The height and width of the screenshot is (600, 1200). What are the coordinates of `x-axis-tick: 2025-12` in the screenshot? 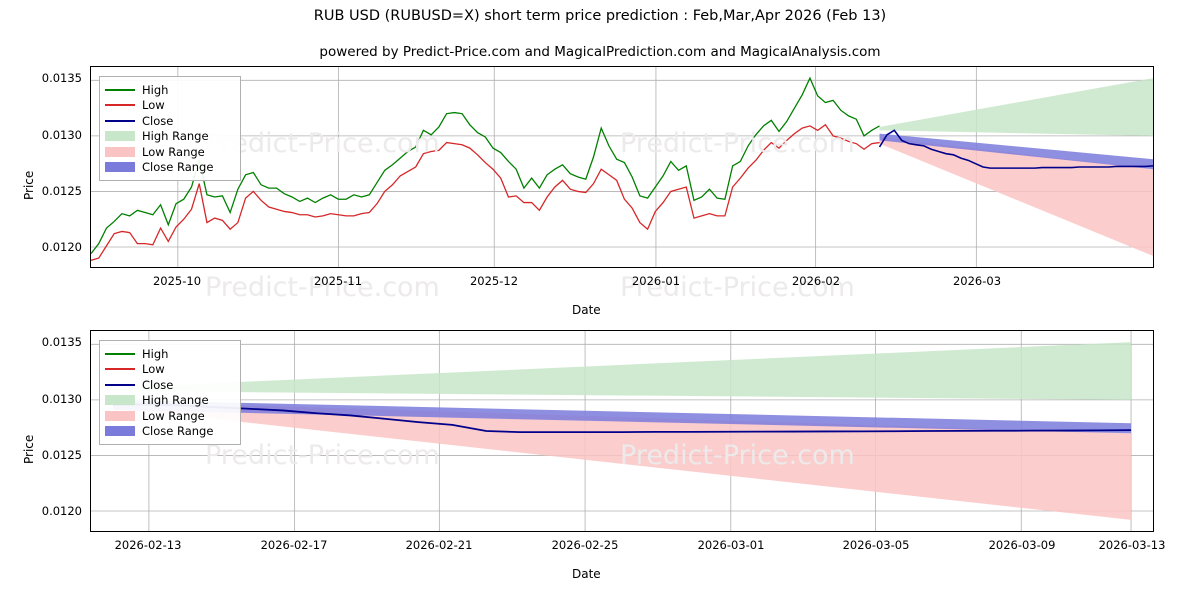 It's located at (494, 281).